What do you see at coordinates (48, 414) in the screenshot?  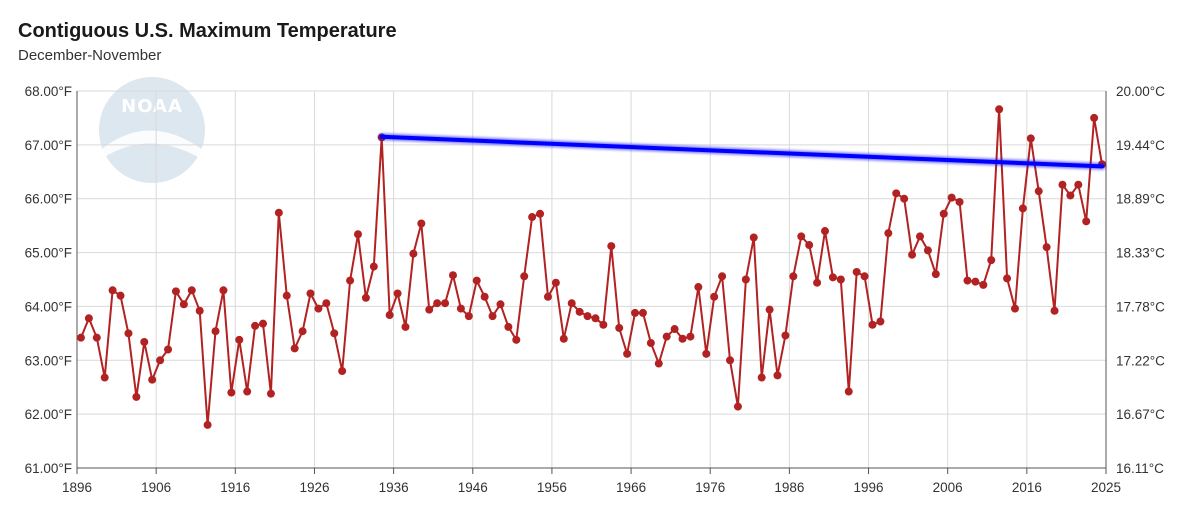 I see `y-tick-label: 62.00°F` at bounding box center [48, 414].